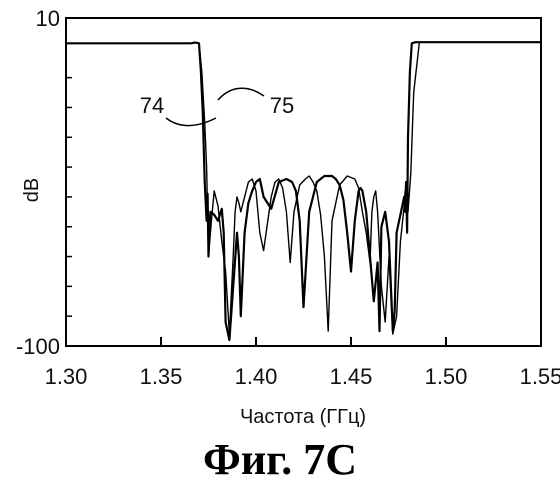 This screenshot has height=500, width=560. Describe the element at coordinates (66, 376) in the screenshot. I see `x-tick-label: 1.30` at that location.